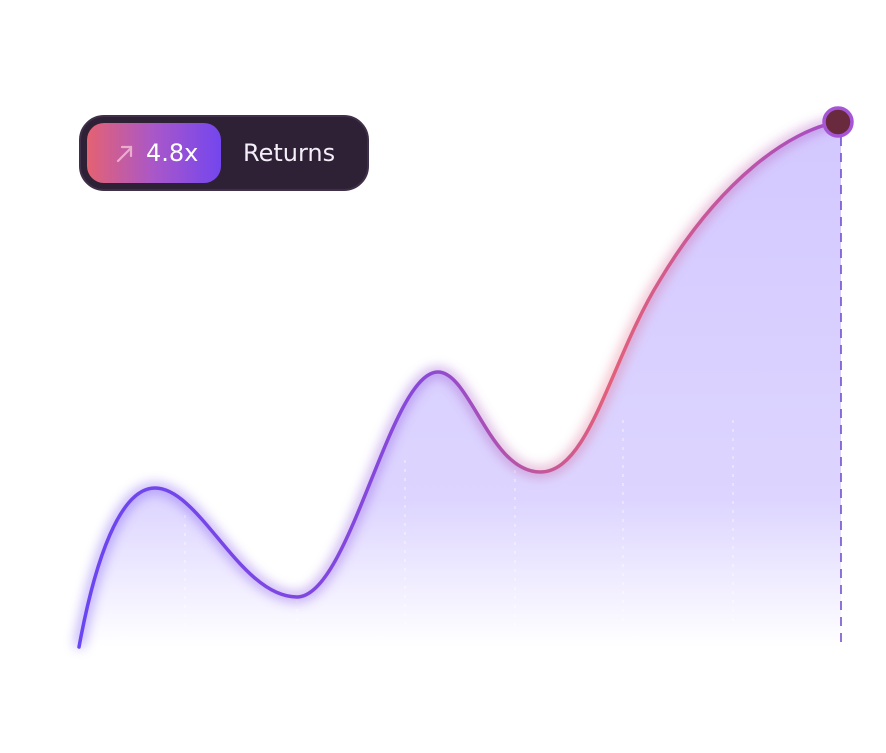  I want to click on returns-badge: 4.8x Returns, so click(224, 153).